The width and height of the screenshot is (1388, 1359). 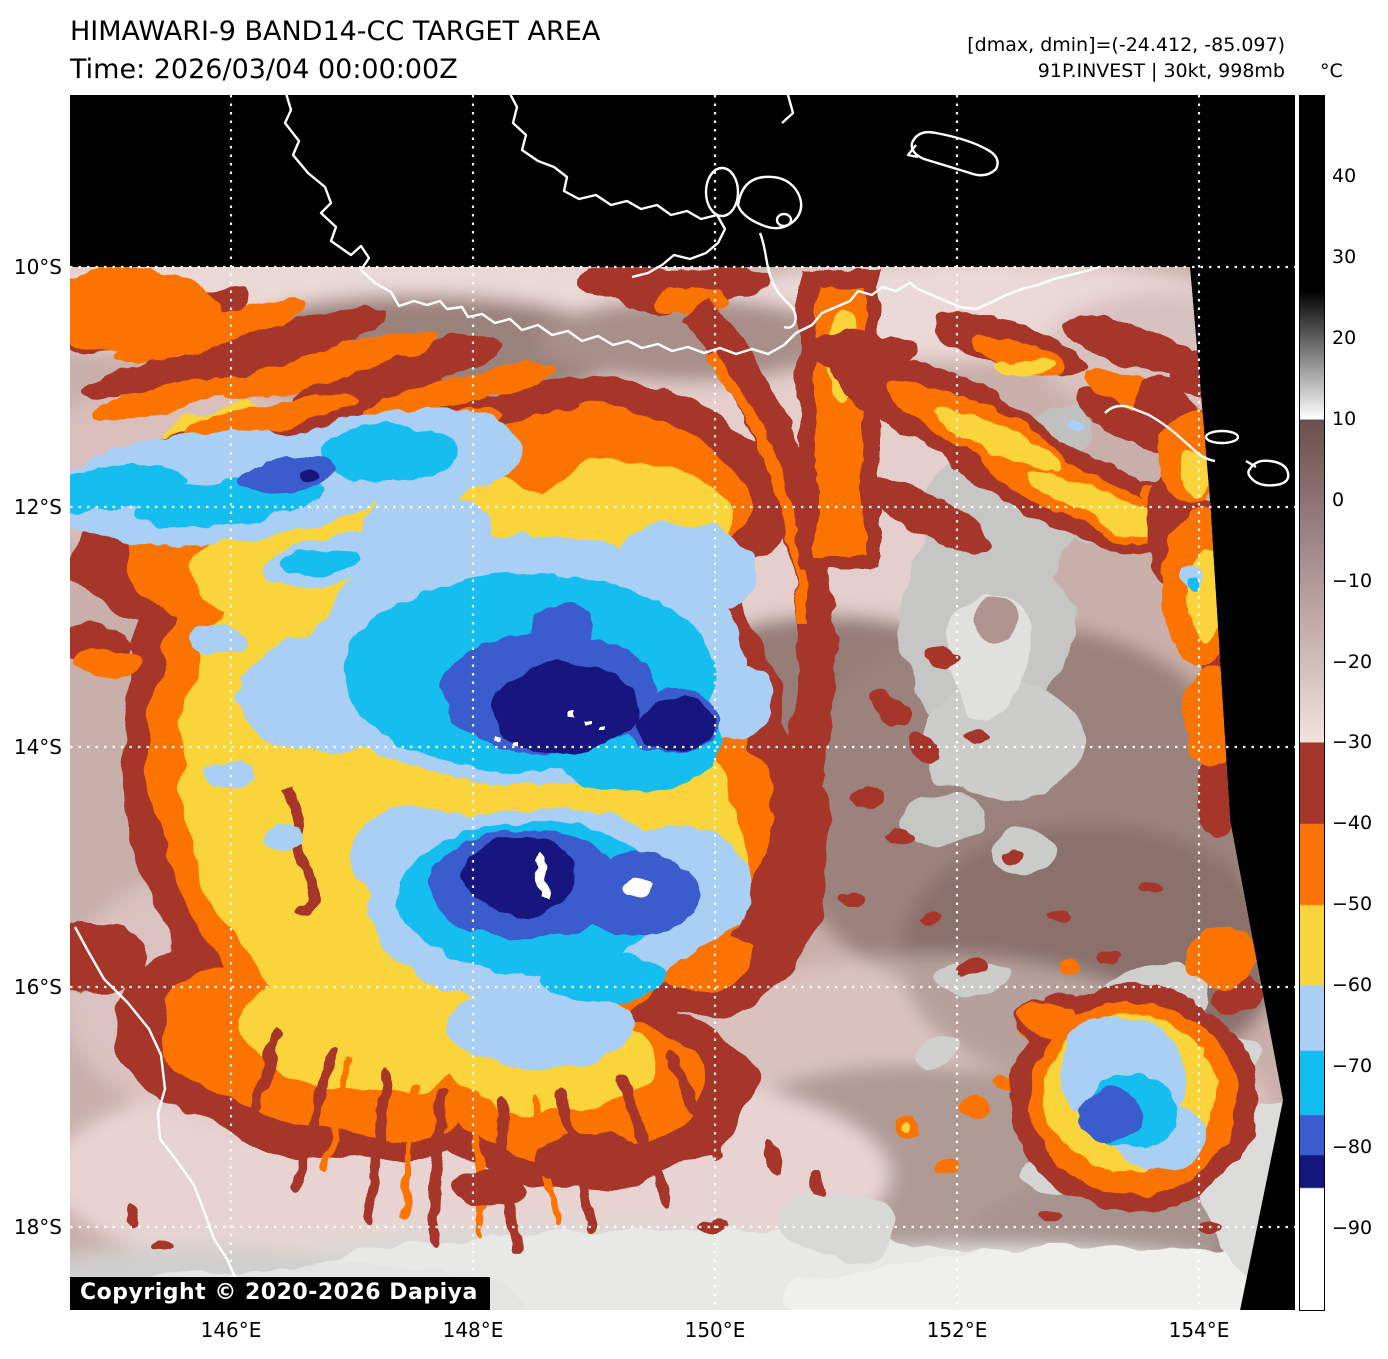 What do you see at coordinates (1344, 338) in the screenshot?
I see `colorbar-tick: 20` at bounding box center [1344, 338].